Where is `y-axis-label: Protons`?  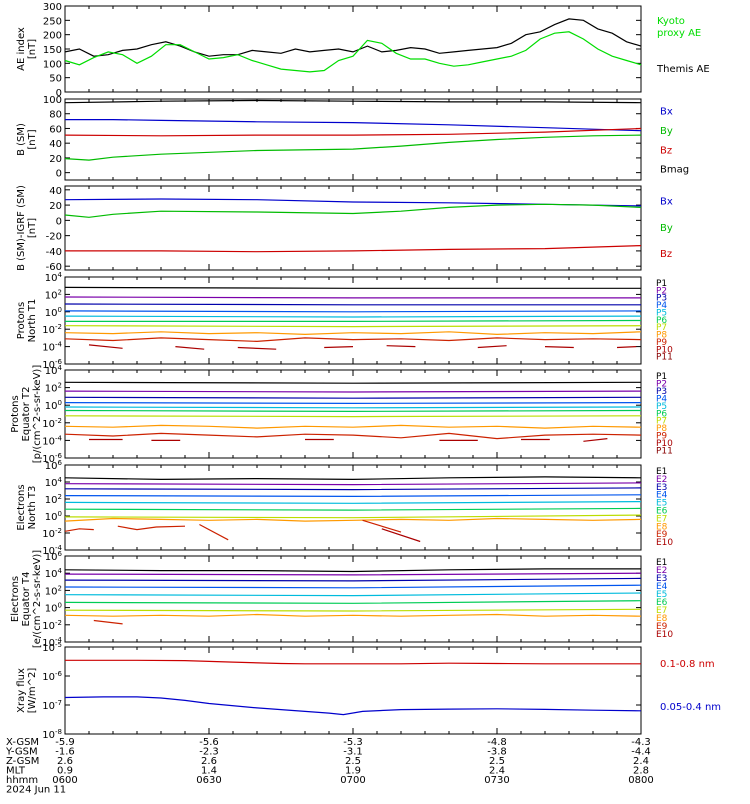
y-axis-label: Protons is located at coordinates (21, 320).